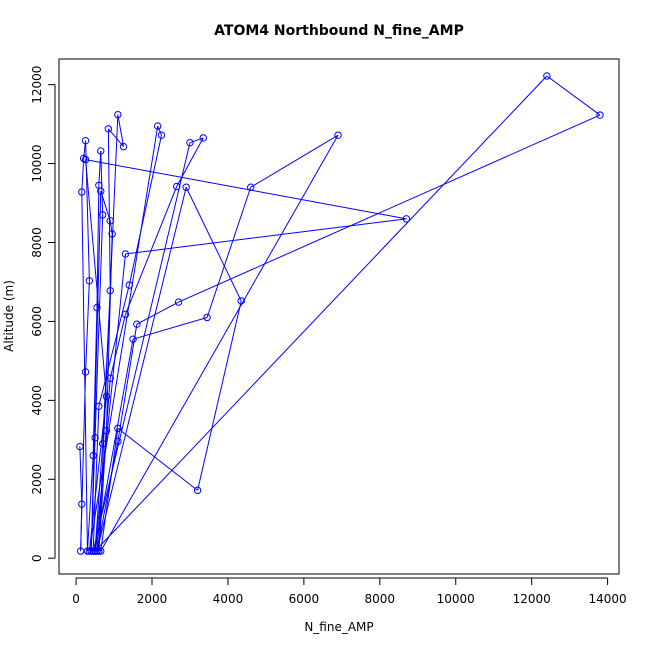 The width and height of the screenshot is (650, 650). I want to click on y-axis: 0 2000 4000 6000 8000 10000 12000, so click(43, 314).